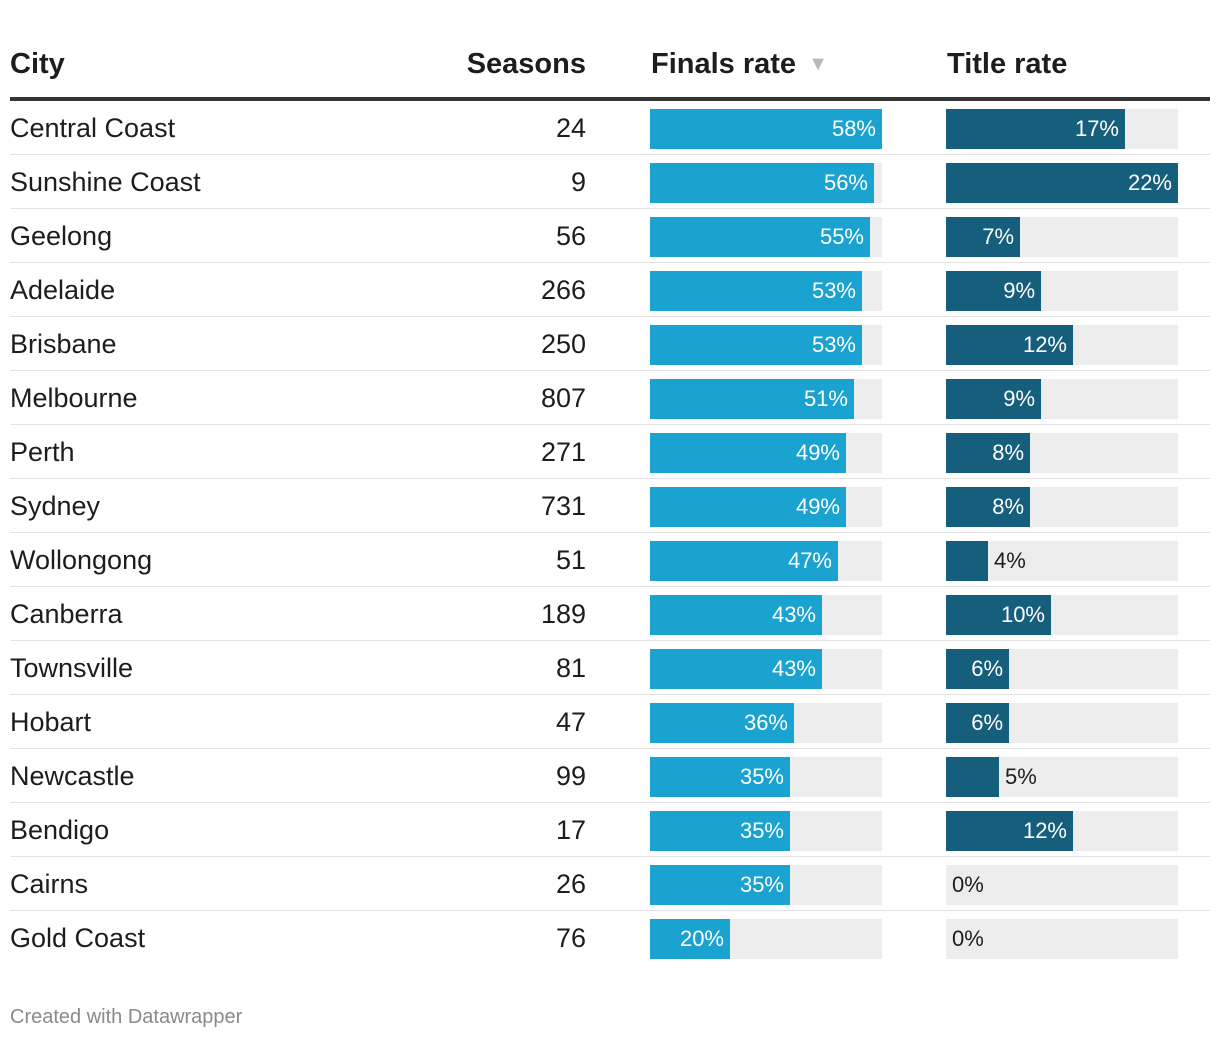 The height and width of the screenshot is (1040, 1220). What do you see at coordinates (570, 236) in the screenshot?
I see `seasons-cell: 56` at bounding box center [570, 236].